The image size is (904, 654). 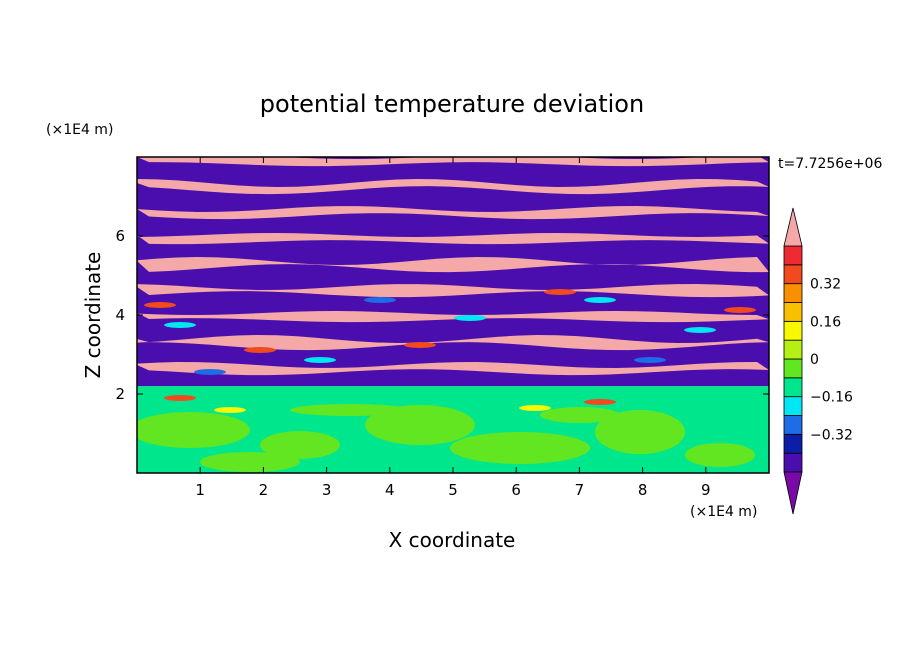 I want to click on y-tick-label: 2, so click(x=120, y=394).